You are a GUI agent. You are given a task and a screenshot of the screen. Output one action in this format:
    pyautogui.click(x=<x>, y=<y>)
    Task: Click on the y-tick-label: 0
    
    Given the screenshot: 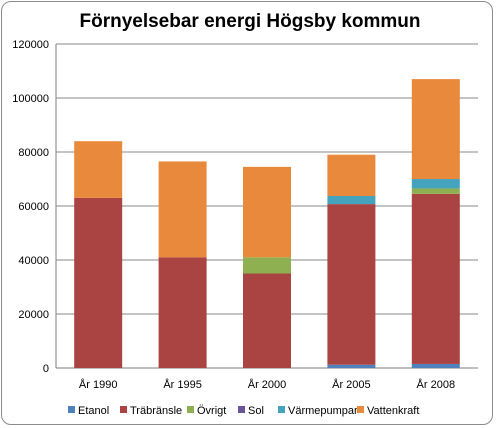 What is the action you would take?
    pyautogui.click(x=46, y=369)
    